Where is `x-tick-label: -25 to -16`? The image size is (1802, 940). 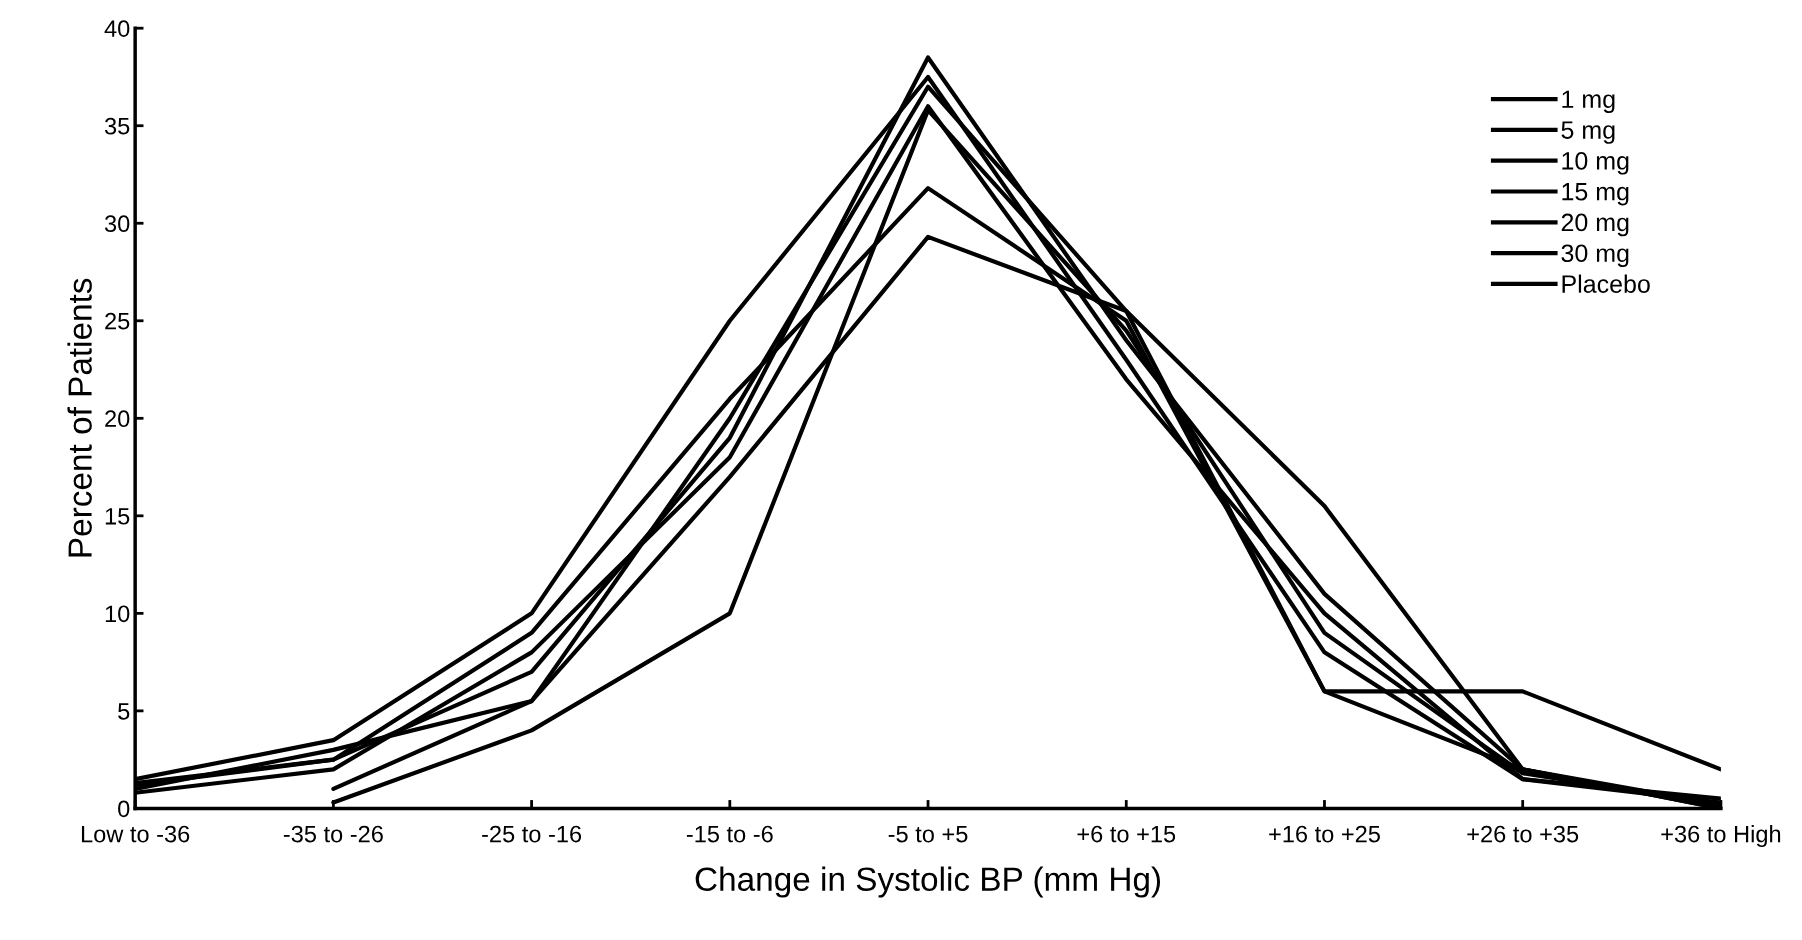 x-tick-label: -25 to -16 is located at coordinates (532, 834).